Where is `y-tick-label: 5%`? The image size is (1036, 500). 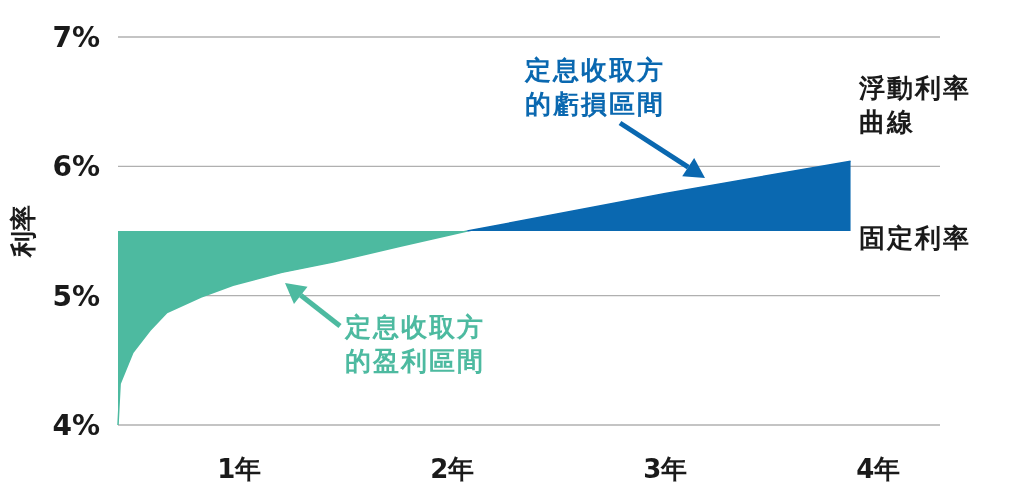 y-tick-label: 5% is located at coordinates (76, 296).